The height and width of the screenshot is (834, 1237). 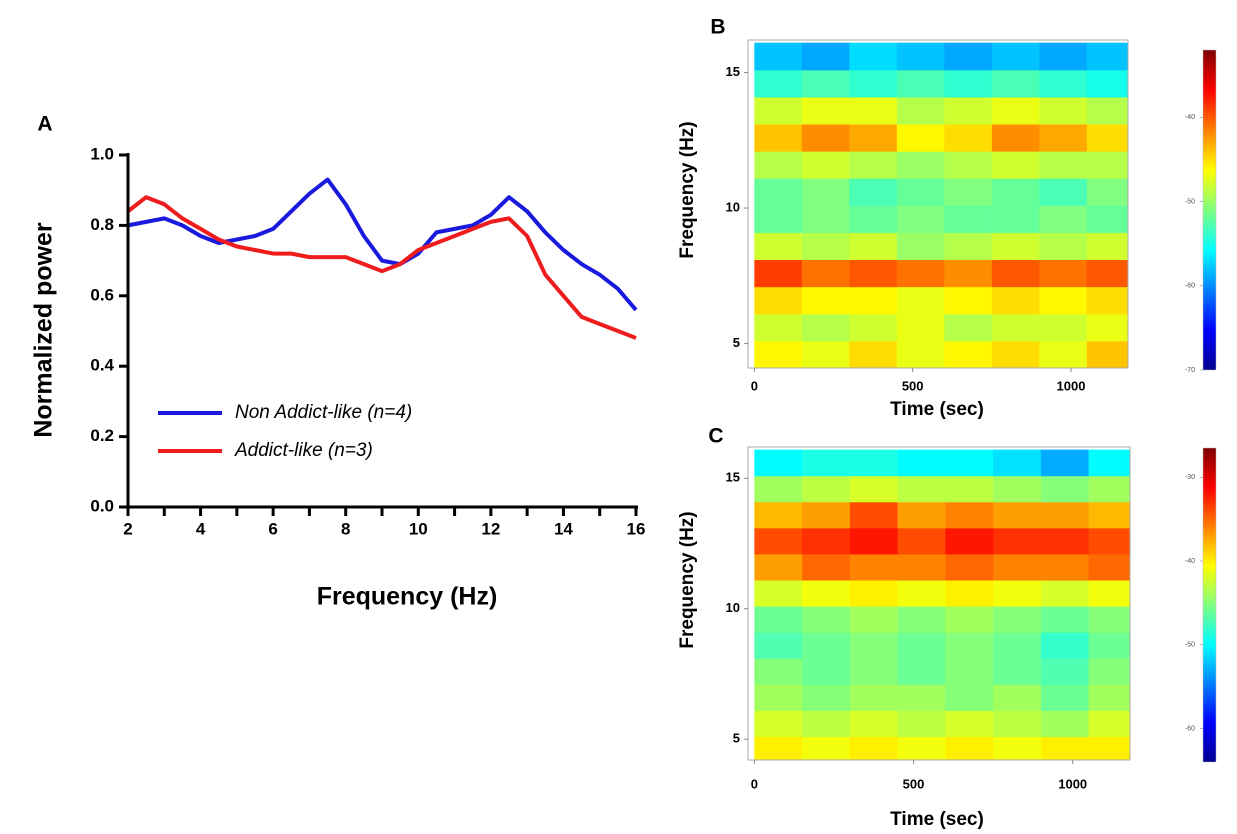 What do you see at coordinates (382, 244) in the screenshot?
I see `series-line` at bounding box center [382, 244].